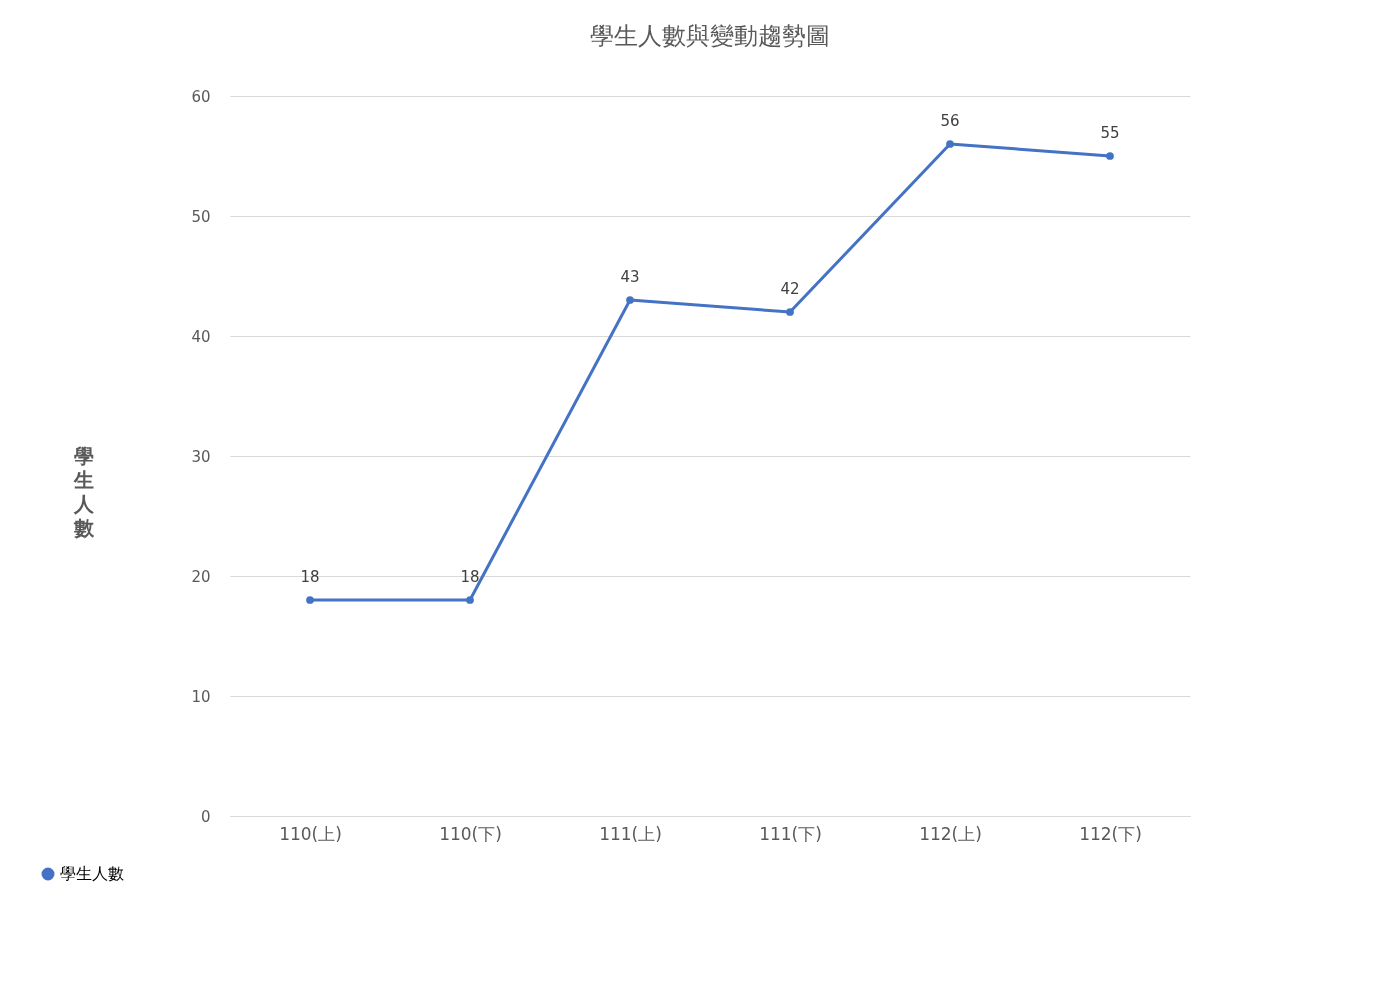 The image size is (1380, 985). What do you see at coordinates (310, 833) in the screenshot?
I see `x-tick-label: 110(上)` at bounding box center [310, 833].